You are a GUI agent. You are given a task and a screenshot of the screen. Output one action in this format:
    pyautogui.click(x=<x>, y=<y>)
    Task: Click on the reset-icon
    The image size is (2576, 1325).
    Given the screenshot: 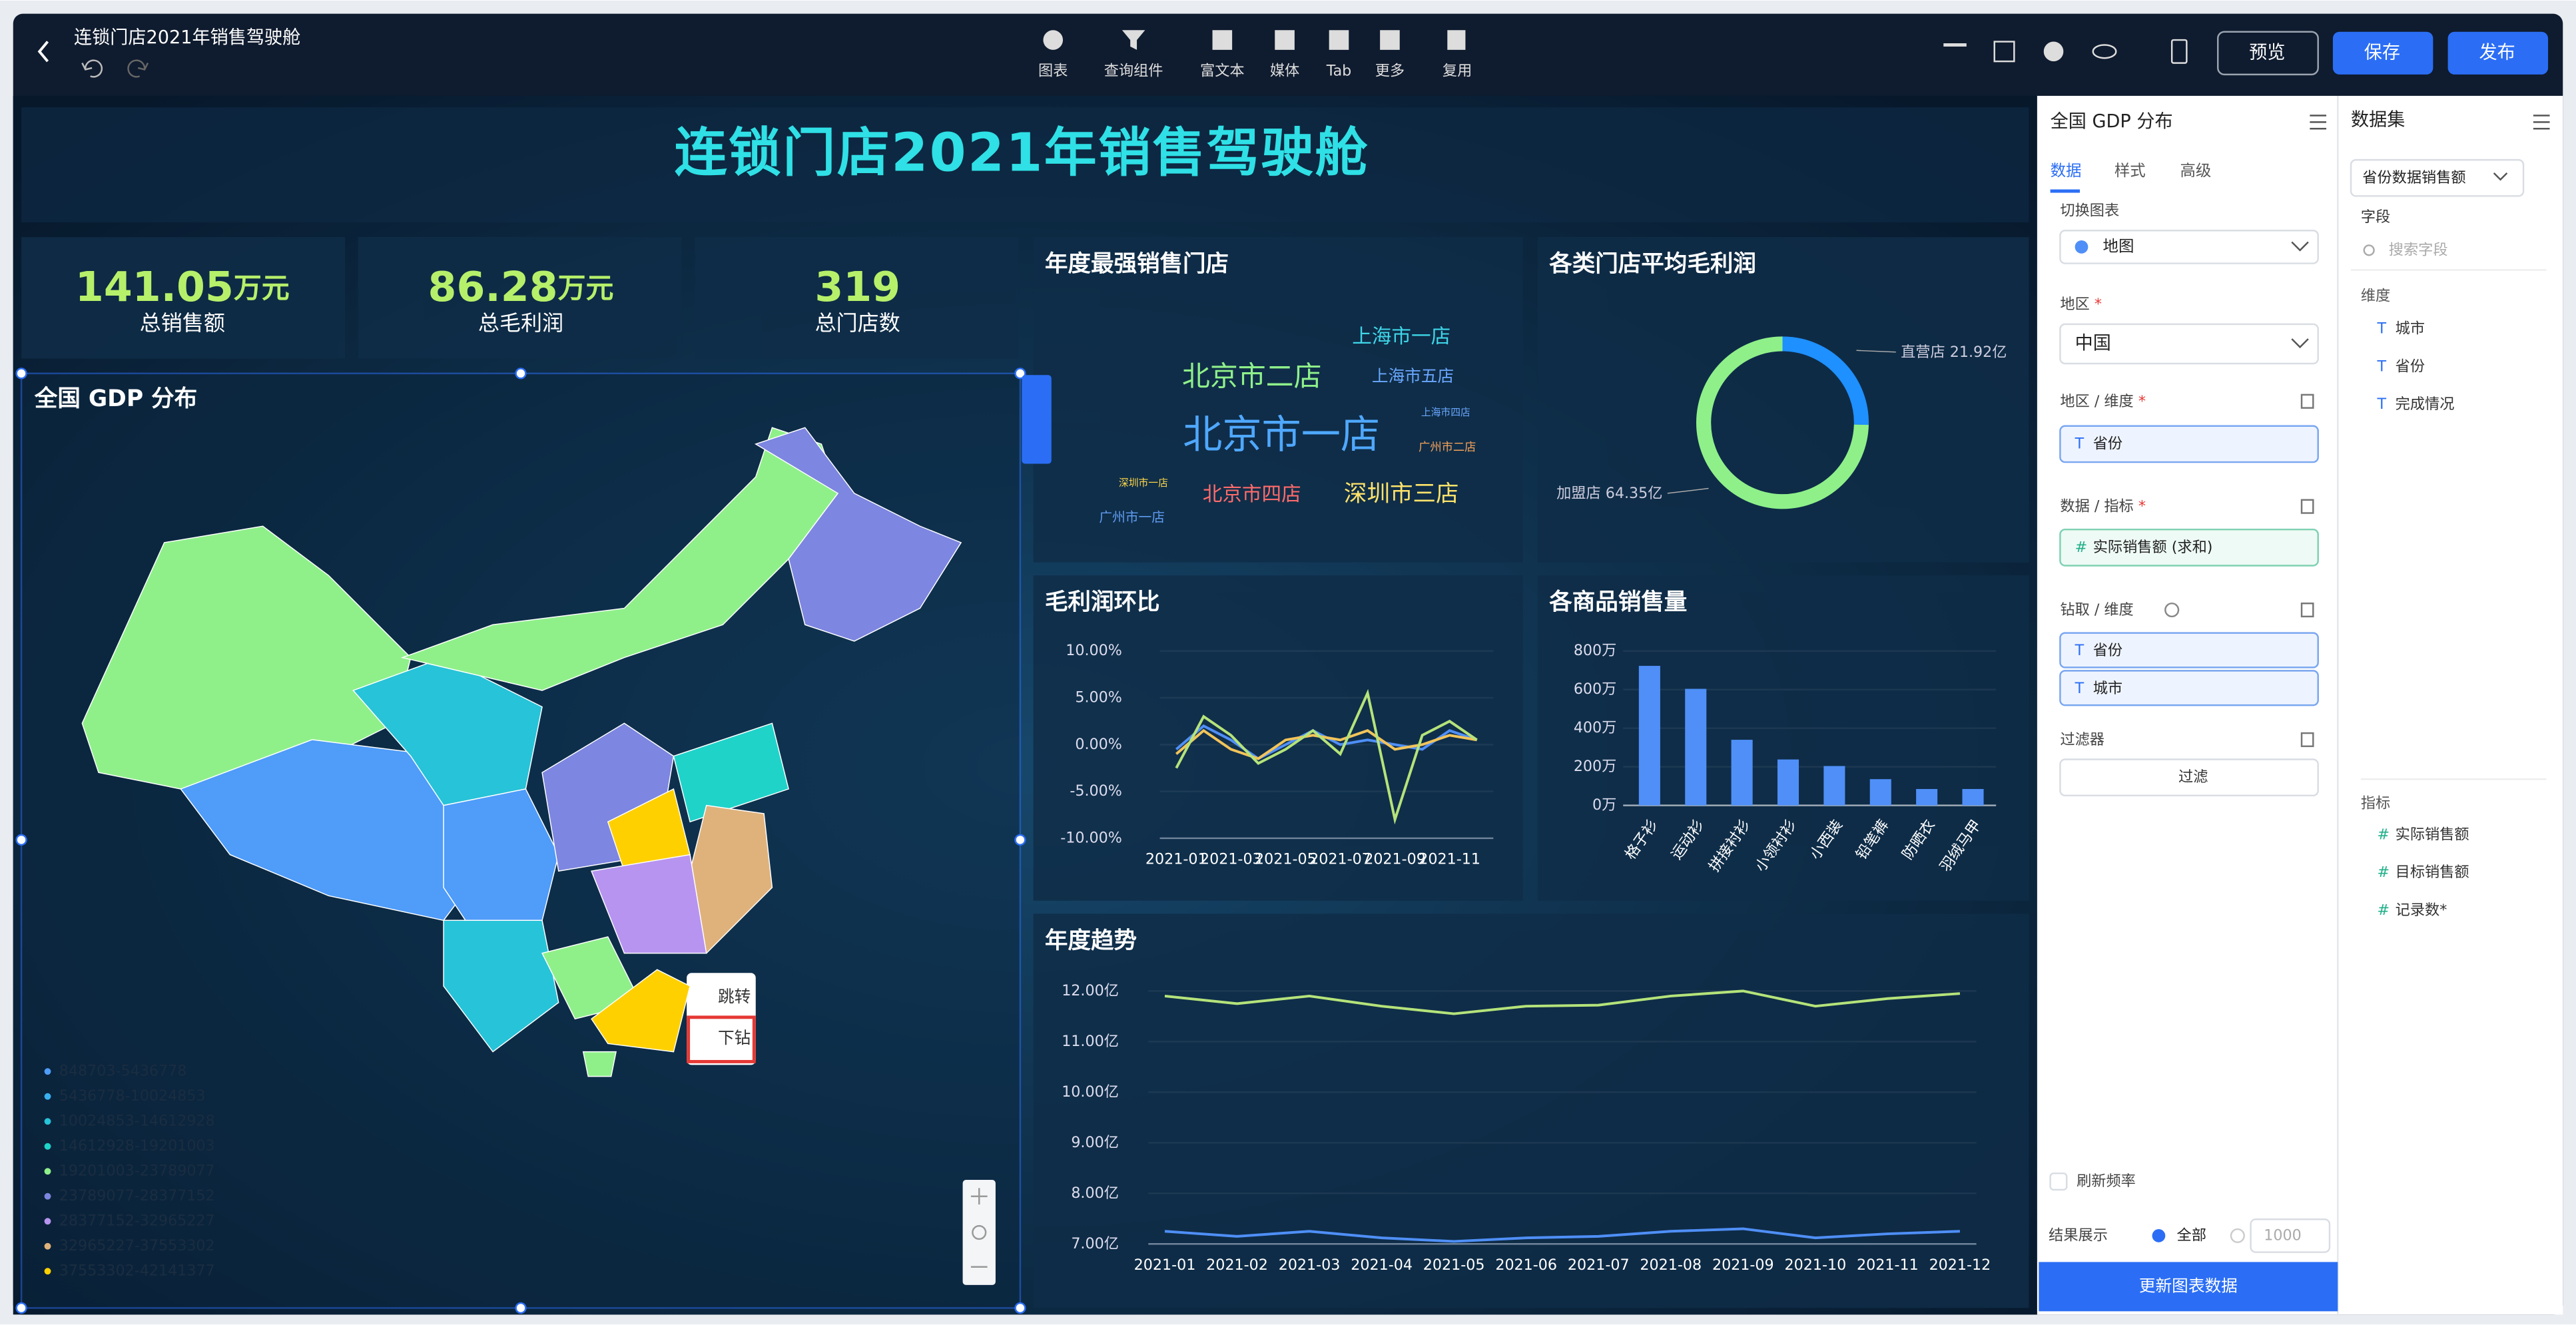 What is the action you would take?
    pyautogui.click(x=979, y=1232)
    